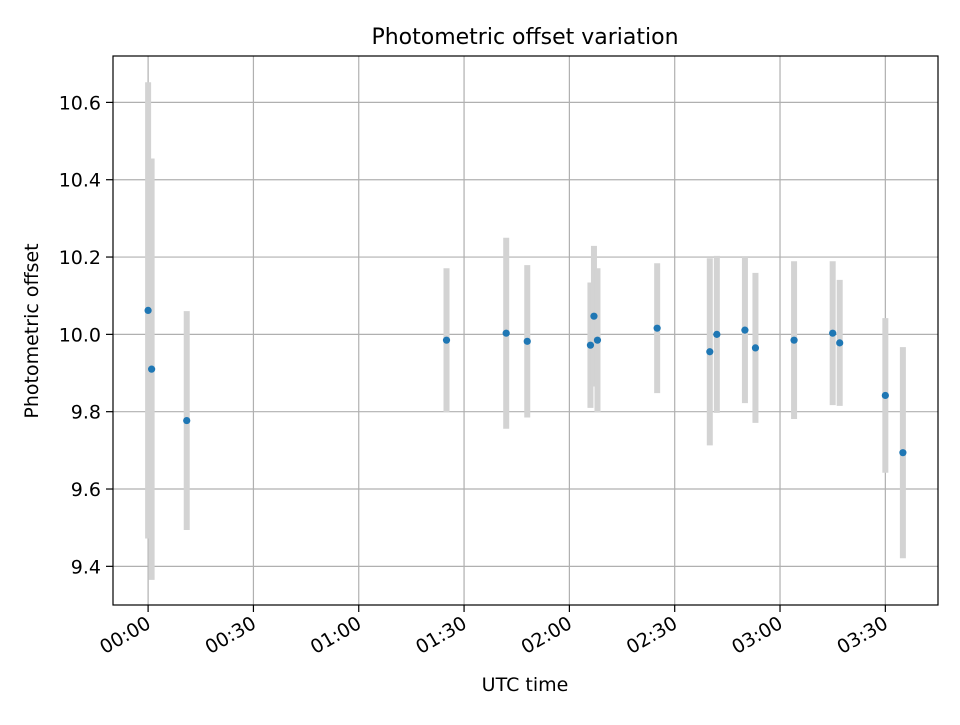  What do you see at coordinates (80, 335) in the screenshot?
I see `y-tick-label: 10.0` at bounding box center [80, 335].